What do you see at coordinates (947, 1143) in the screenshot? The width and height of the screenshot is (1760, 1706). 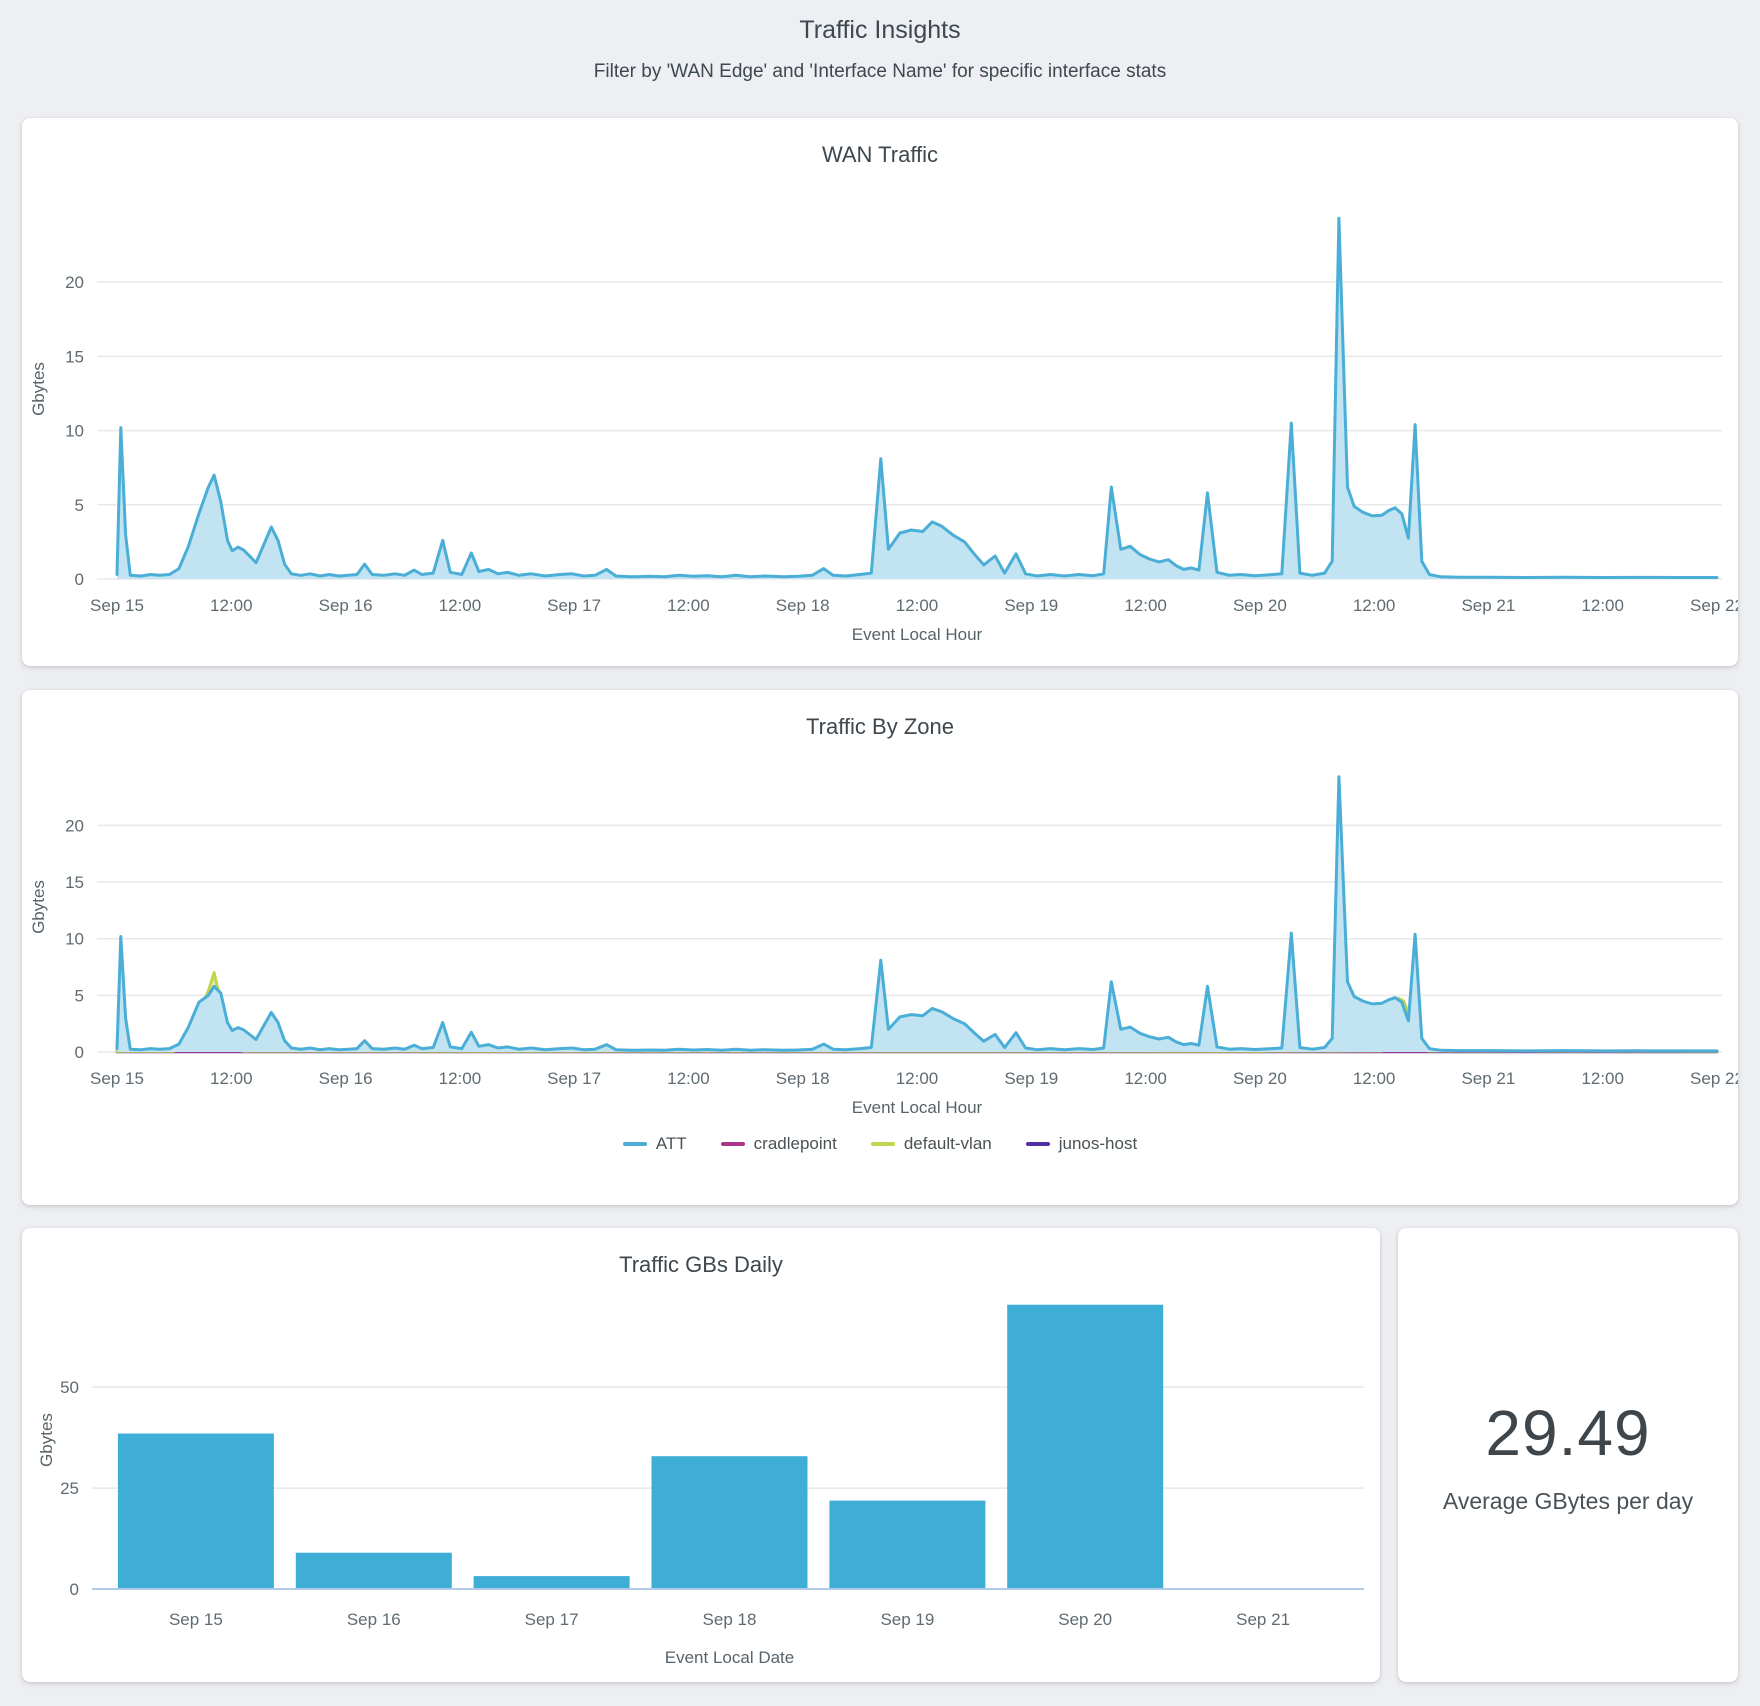 I see `legend-label: default-vlan` at bounding box center [947, 1143].